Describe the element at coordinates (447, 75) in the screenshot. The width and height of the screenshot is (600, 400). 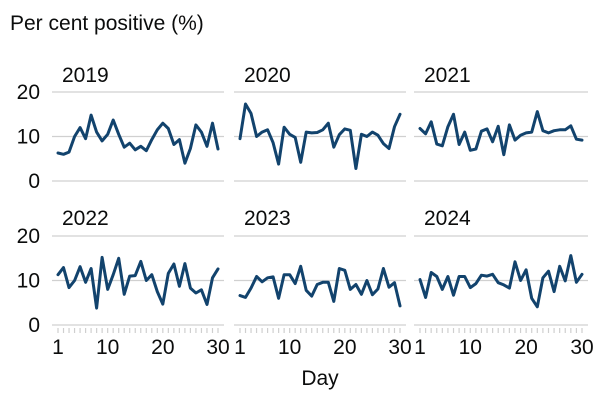
I see `facet-label: 2021` at that location.